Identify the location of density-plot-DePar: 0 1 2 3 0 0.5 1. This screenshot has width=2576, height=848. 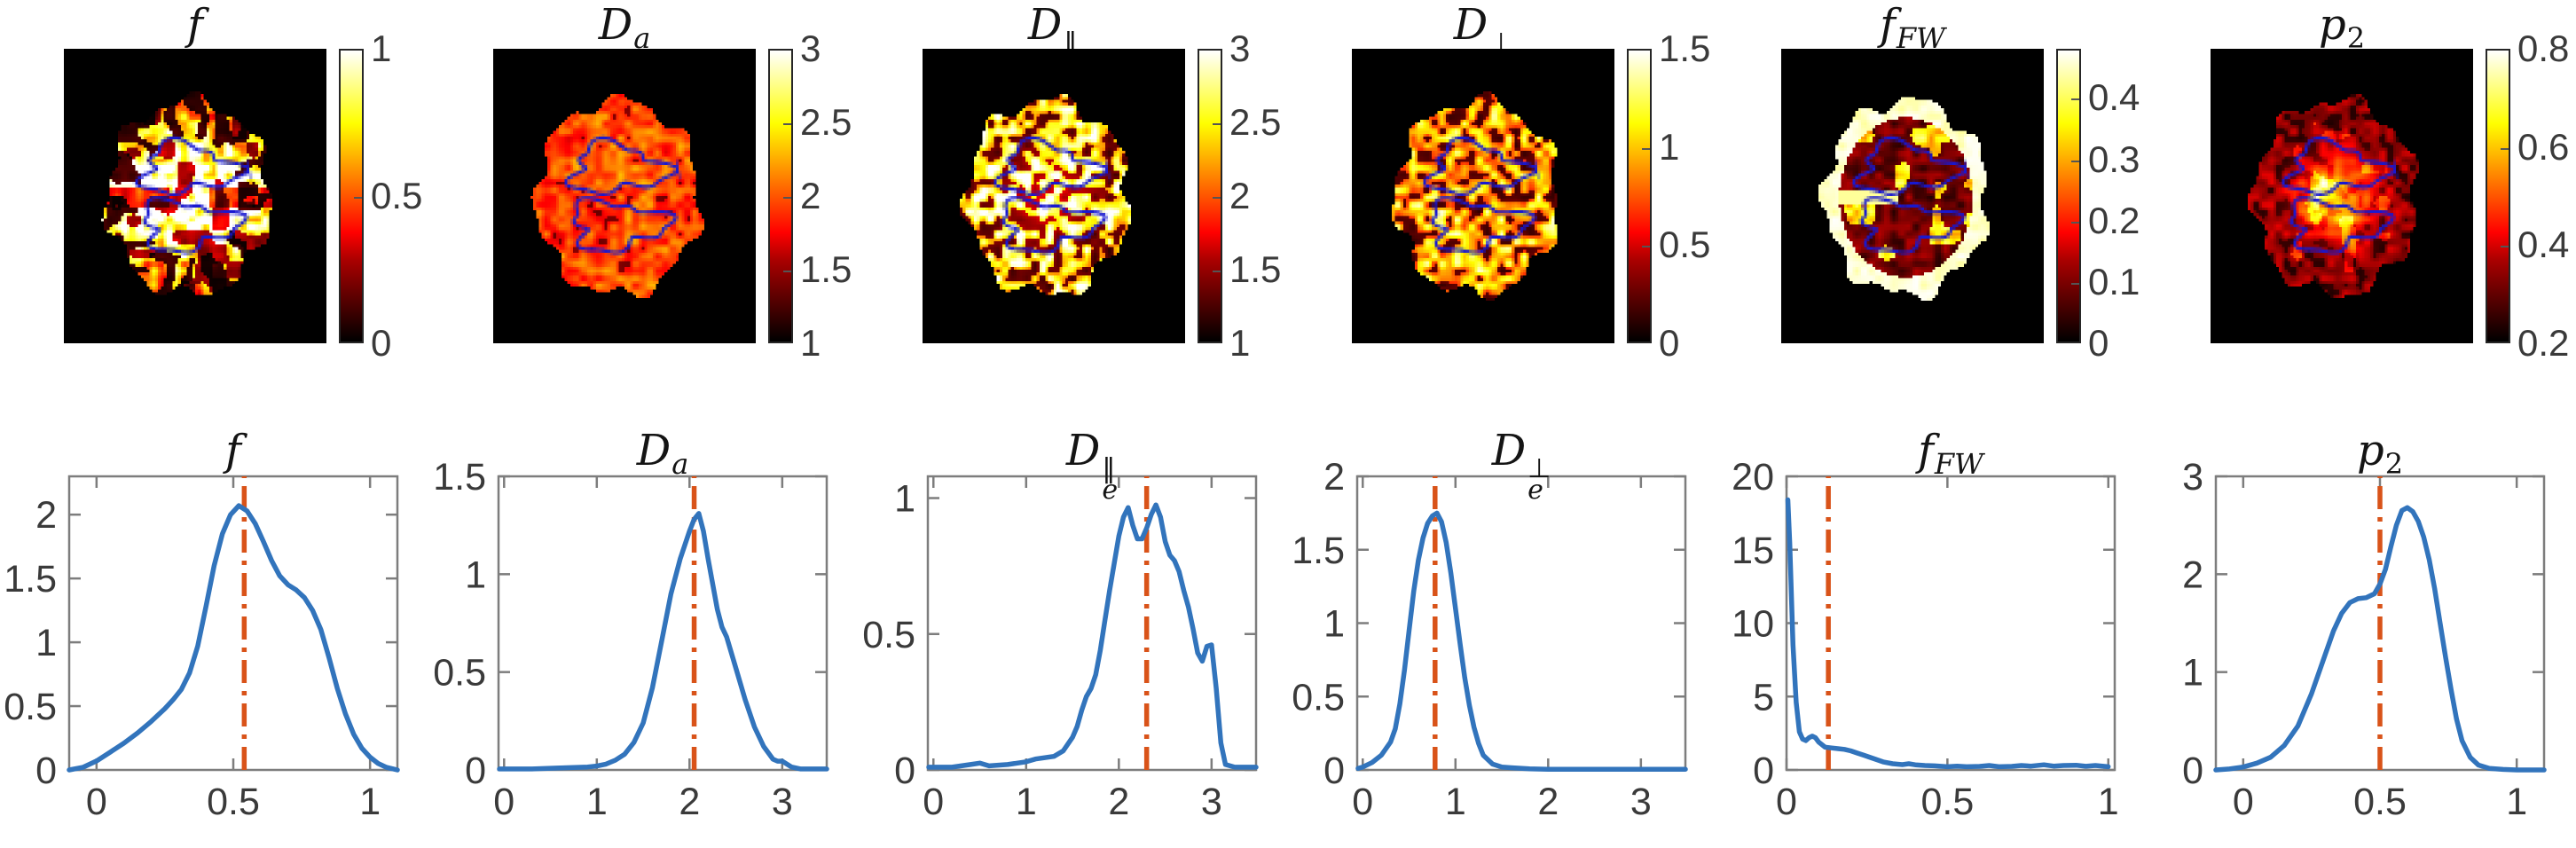
(1060, 649).